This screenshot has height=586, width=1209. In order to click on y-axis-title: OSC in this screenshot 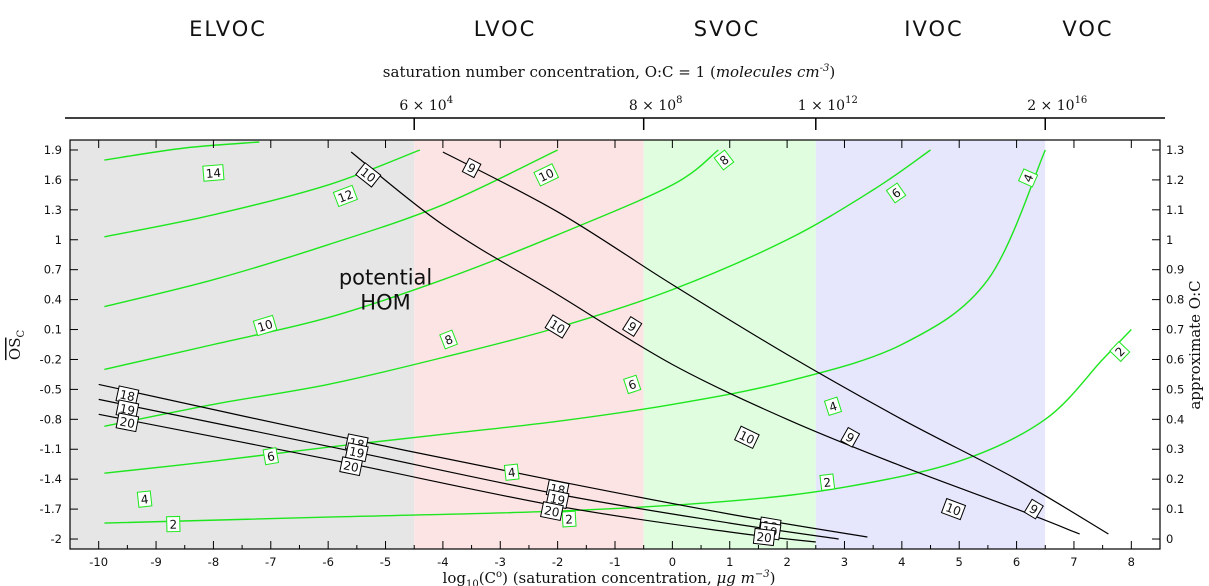, I will do `click(16, 345)`.